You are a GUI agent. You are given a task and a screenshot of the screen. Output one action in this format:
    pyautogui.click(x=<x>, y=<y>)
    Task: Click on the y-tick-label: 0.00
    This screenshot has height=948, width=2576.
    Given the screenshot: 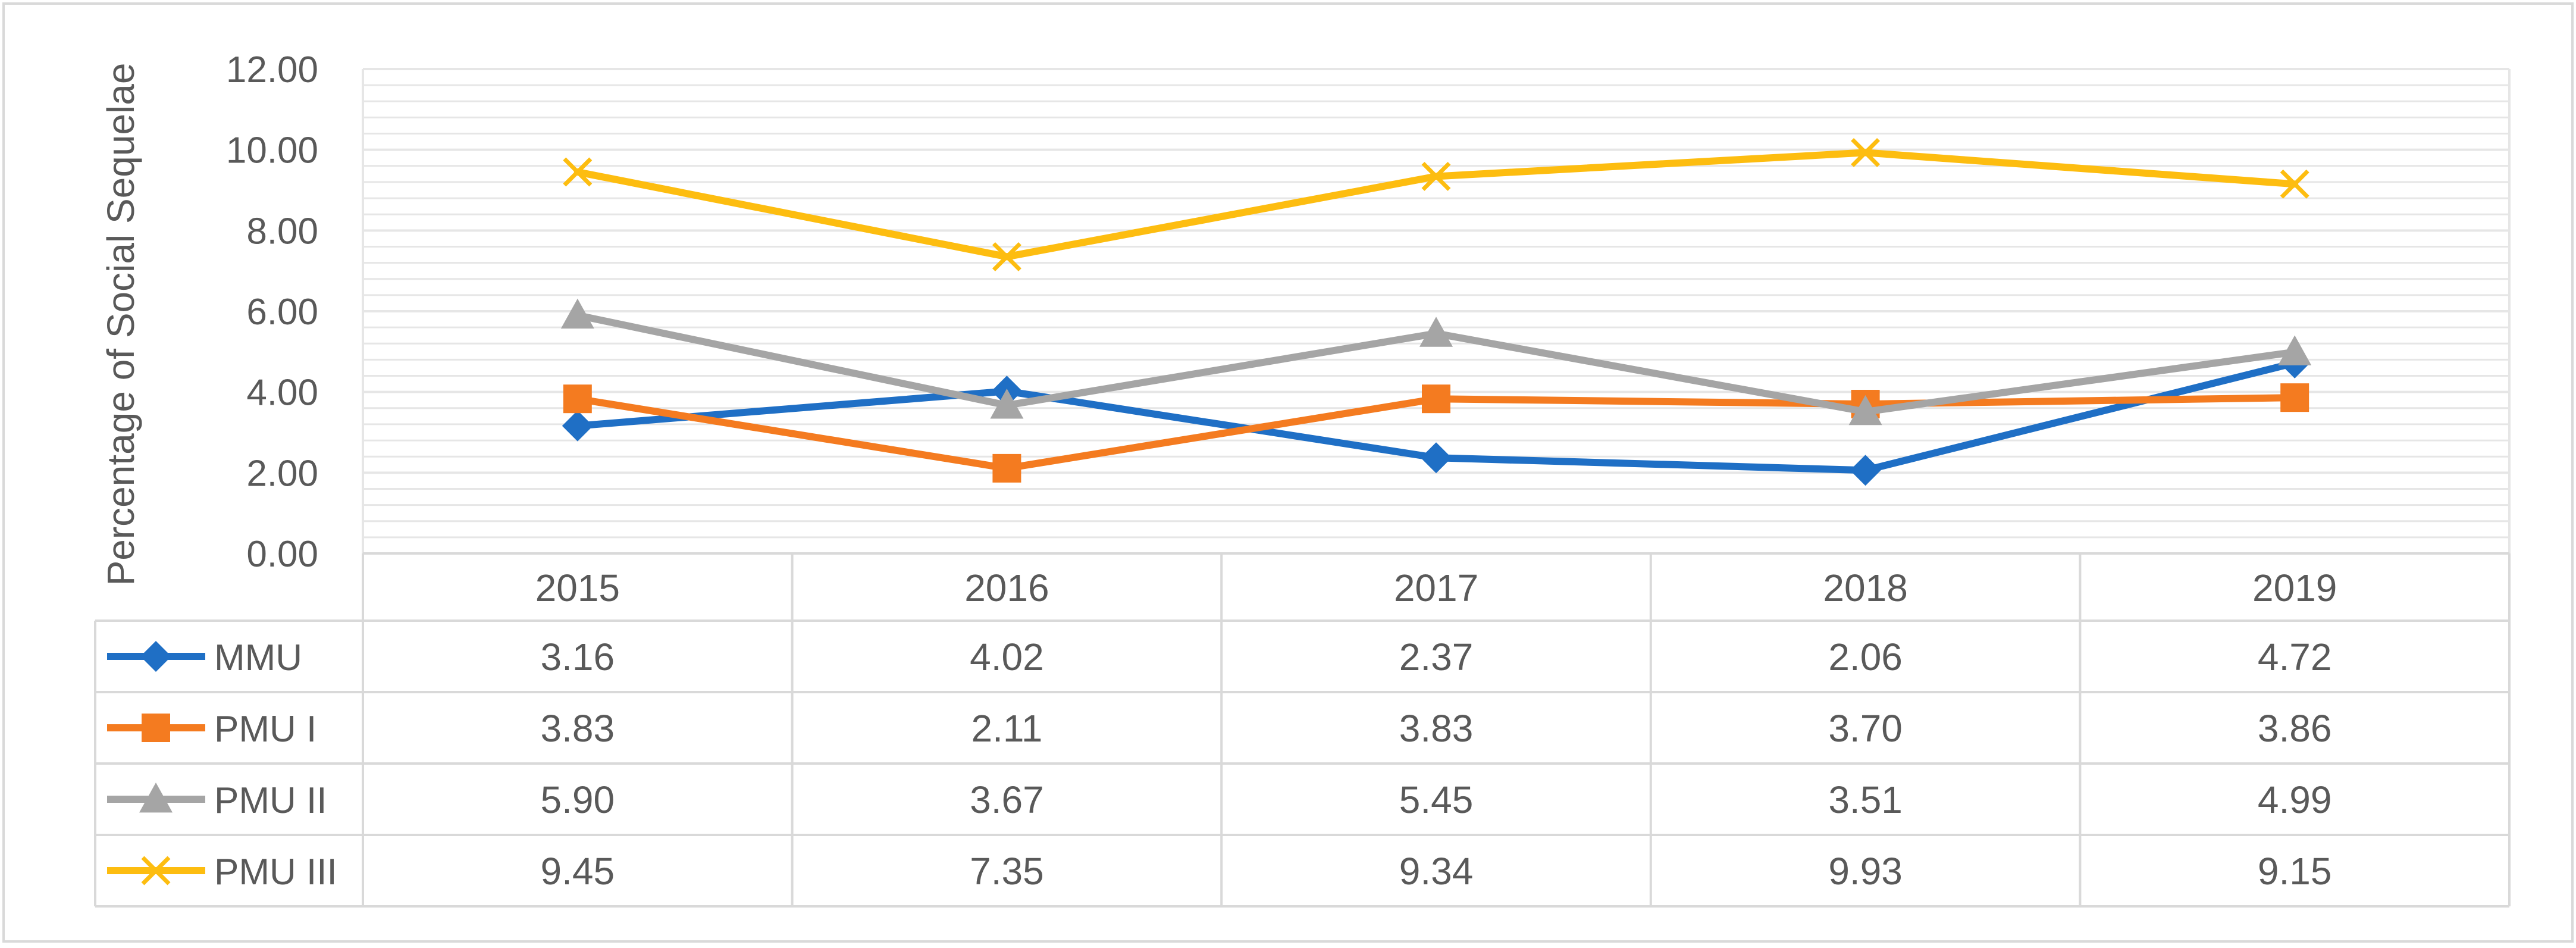 What is the action you would take?
    pyautogui.click(x=282, y=554)
    